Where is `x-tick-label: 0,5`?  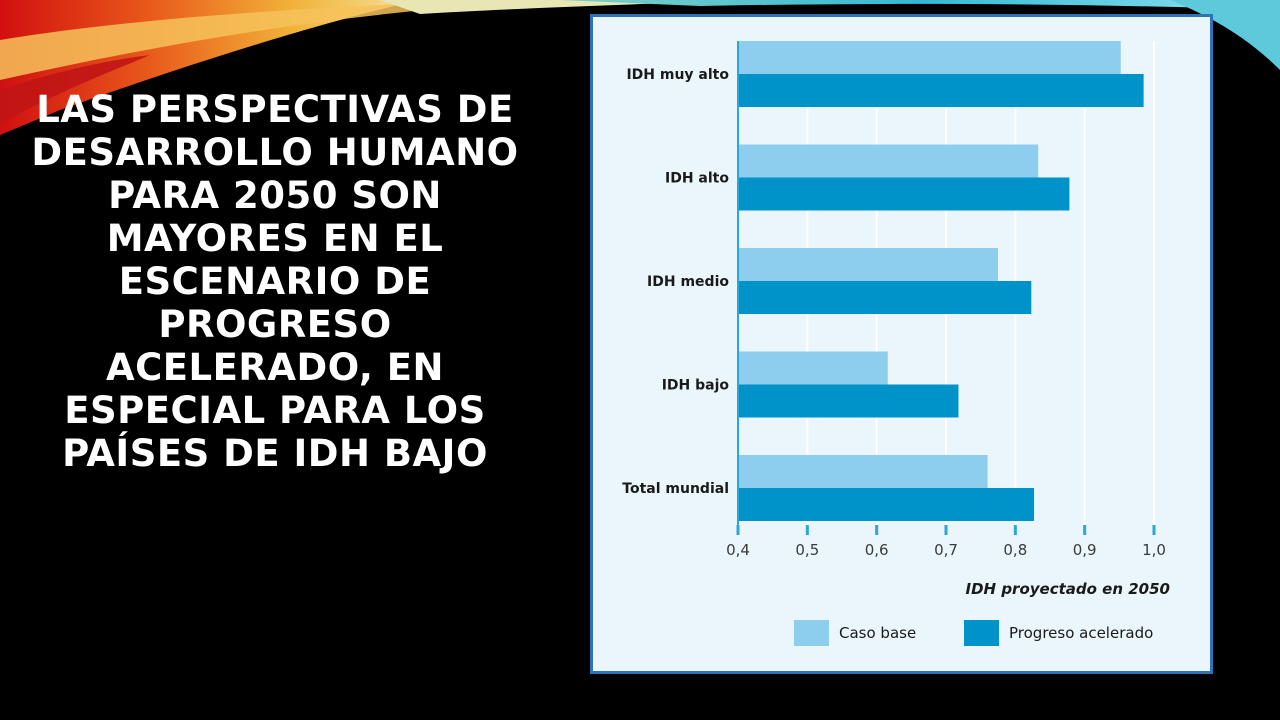
x-tick-label: 0,5 is located at coordinates (807, 550).